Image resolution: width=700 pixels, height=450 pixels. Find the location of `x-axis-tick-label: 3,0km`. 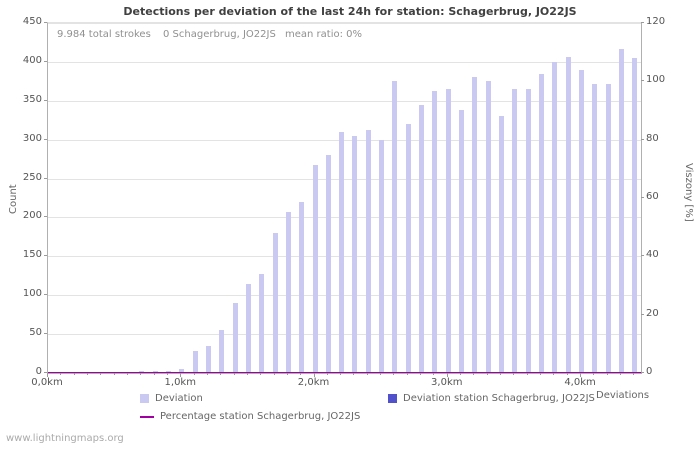

x-axis-tick-label: 3,0km is located at coordinates (447, 382).